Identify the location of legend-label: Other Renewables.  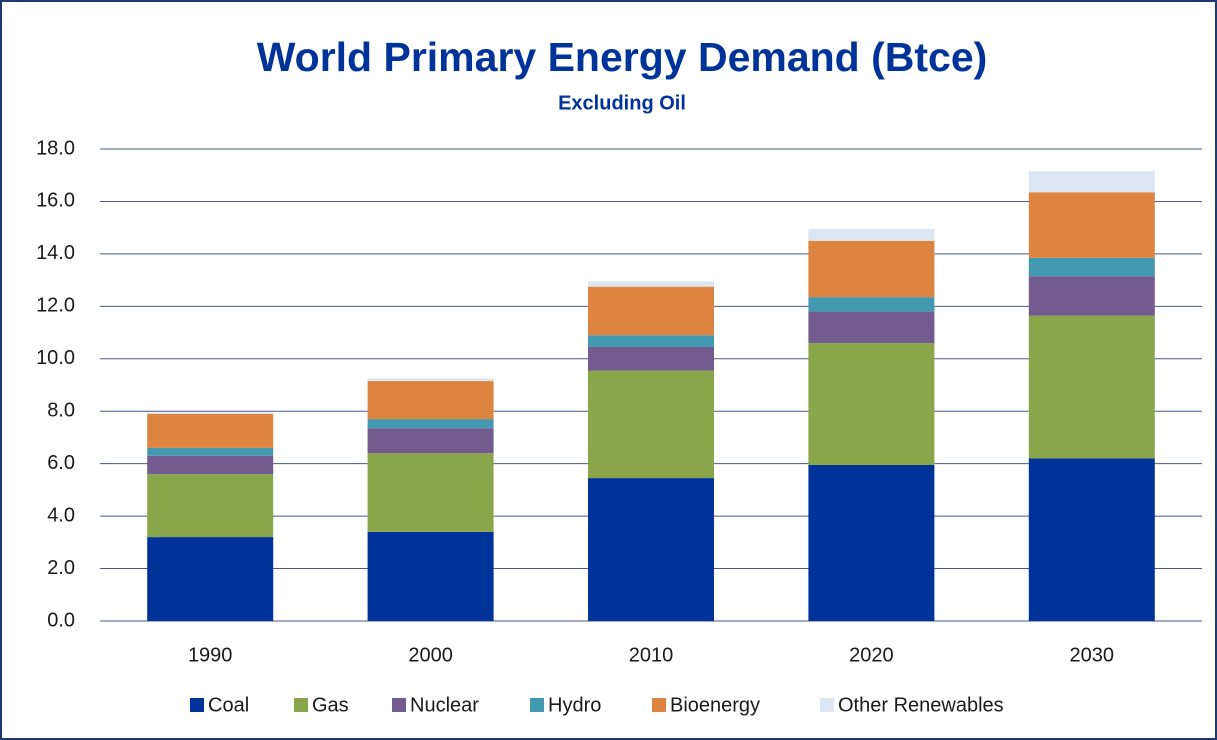
(921, 705).